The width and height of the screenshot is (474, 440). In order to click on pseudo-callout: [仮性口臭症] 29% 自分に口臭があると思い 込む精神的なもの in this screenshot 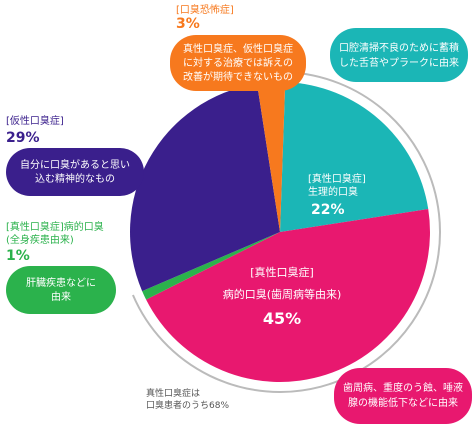, I will do `click(75, 155)`.